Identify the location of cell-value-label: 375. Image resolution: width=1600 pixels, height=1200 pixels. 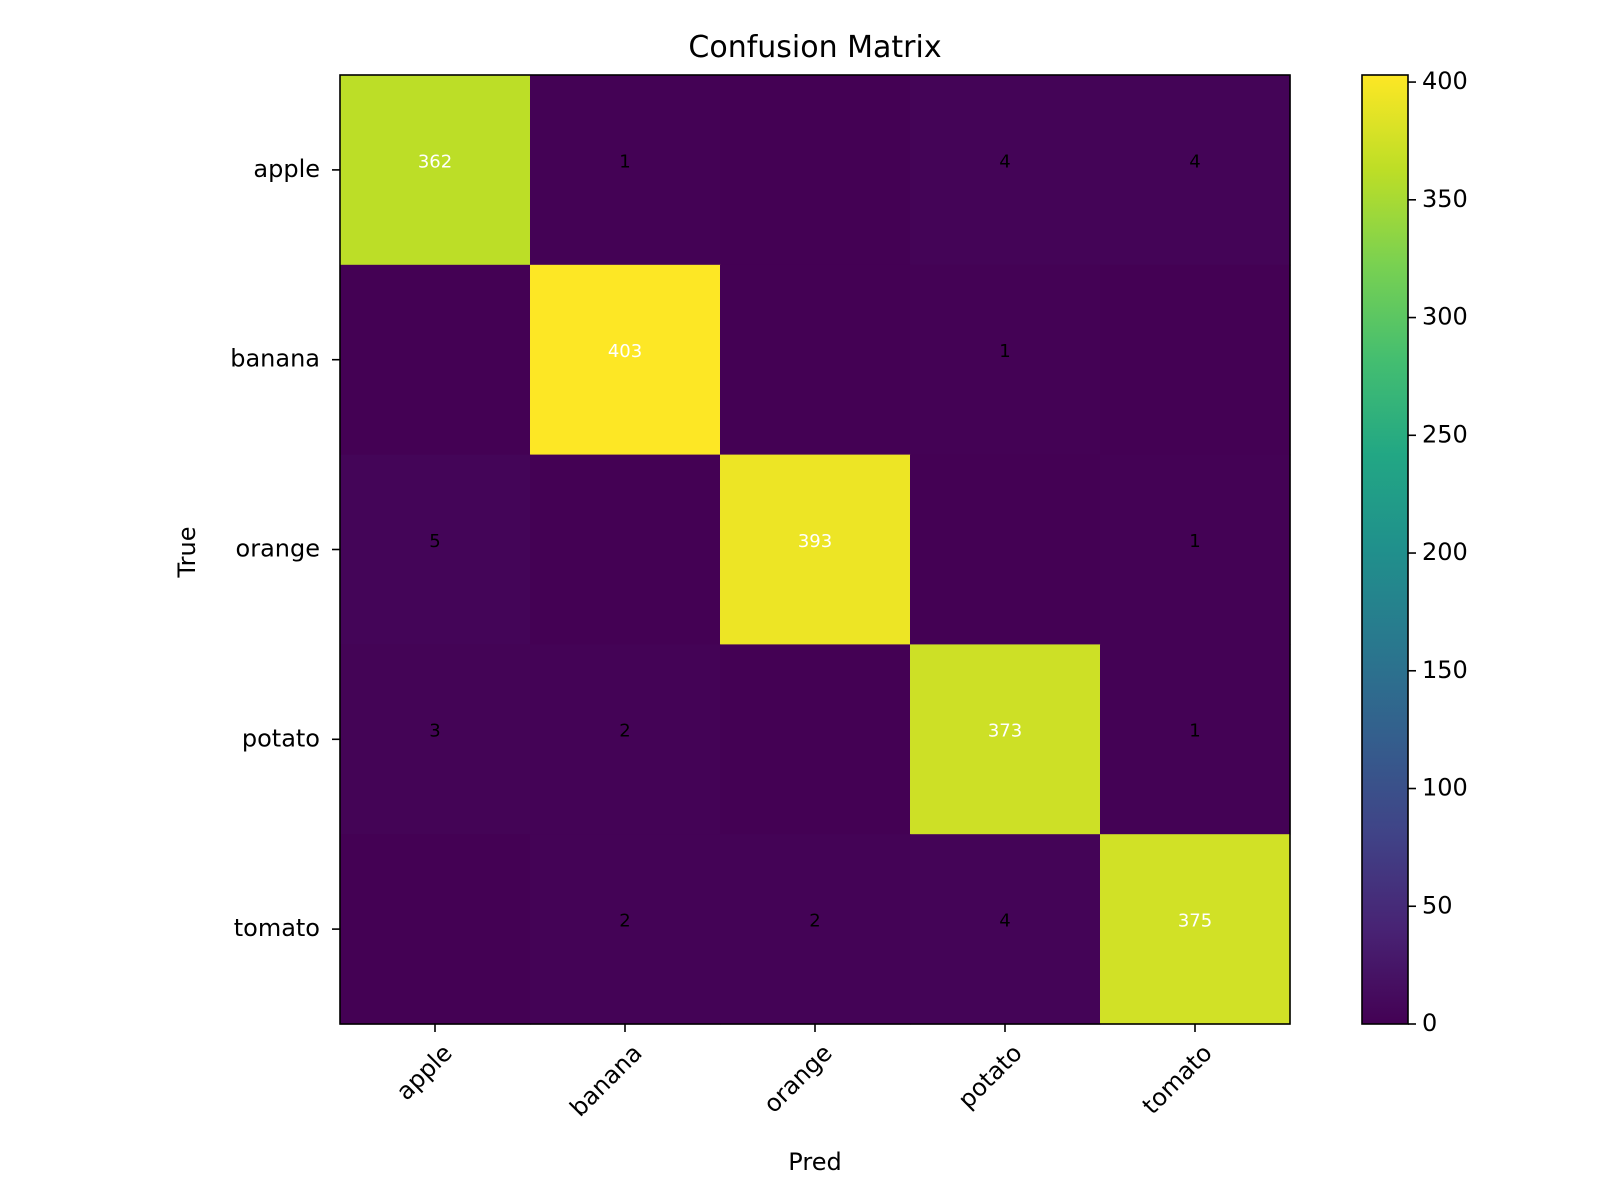
(1195, 921).